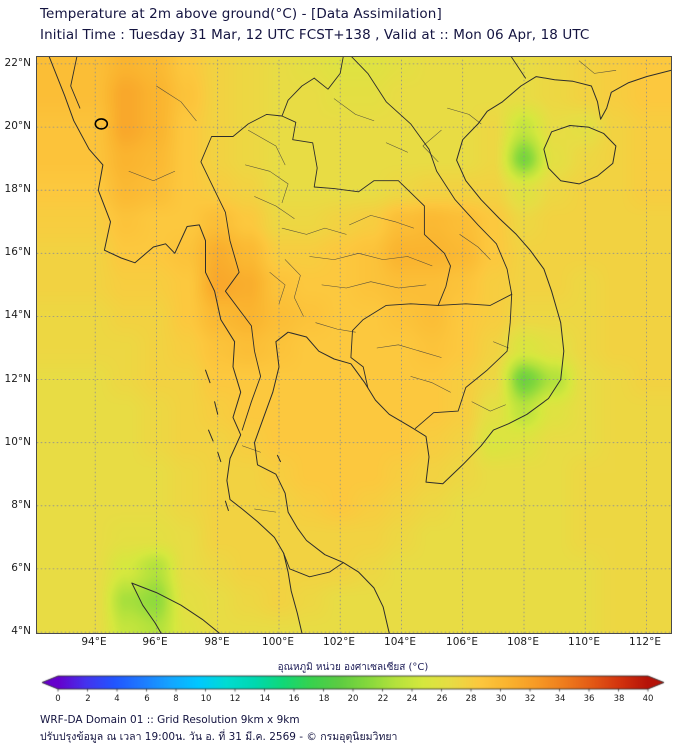 This screenshot has height=756, width=676. I want to click on colorbar-tick-label: 12, so click(235, 699).